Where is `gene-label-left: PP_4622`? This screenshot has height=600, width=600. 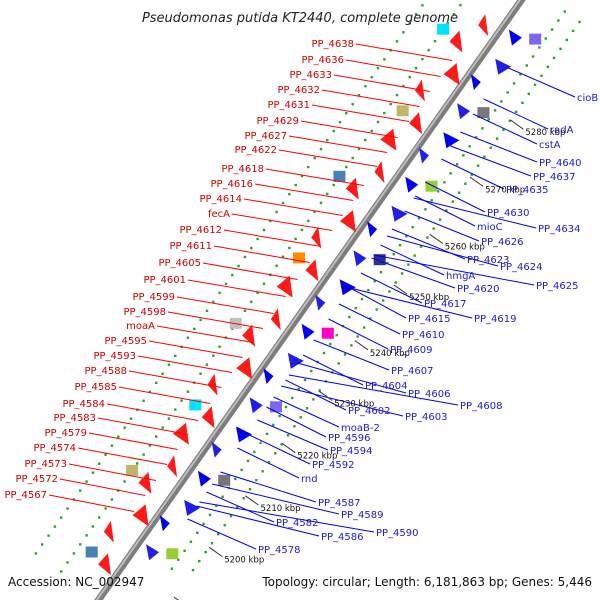
gene-label-left: PP_4622 is located at coordinates (255, 150).